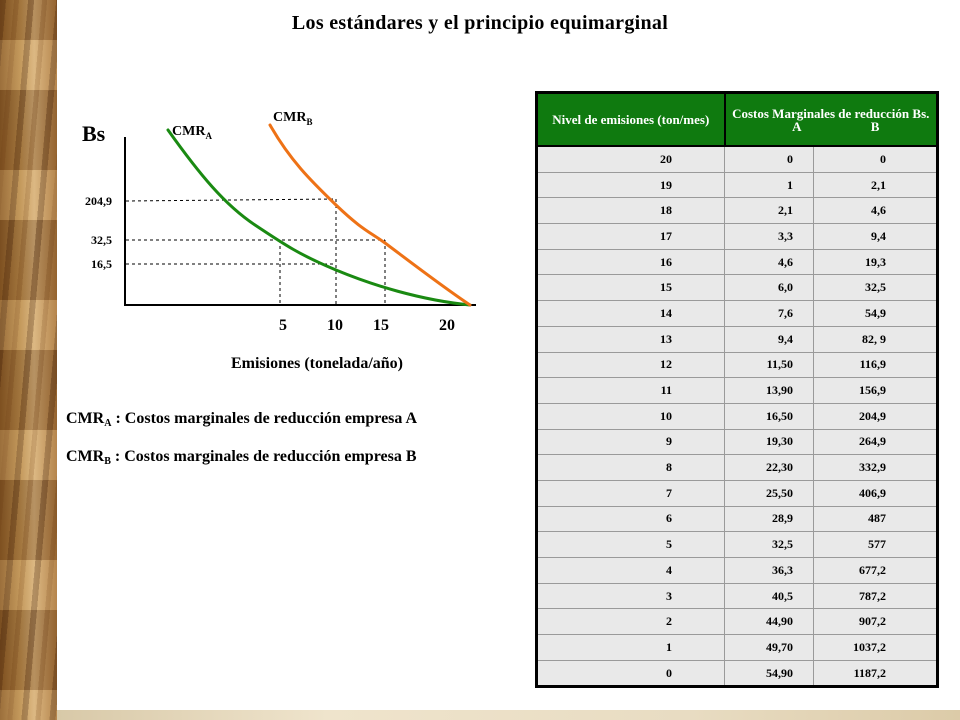 The height and width of the screenshot is (720, 960). I want to click on cell-cost-b: 32,5, so click(875, 288).